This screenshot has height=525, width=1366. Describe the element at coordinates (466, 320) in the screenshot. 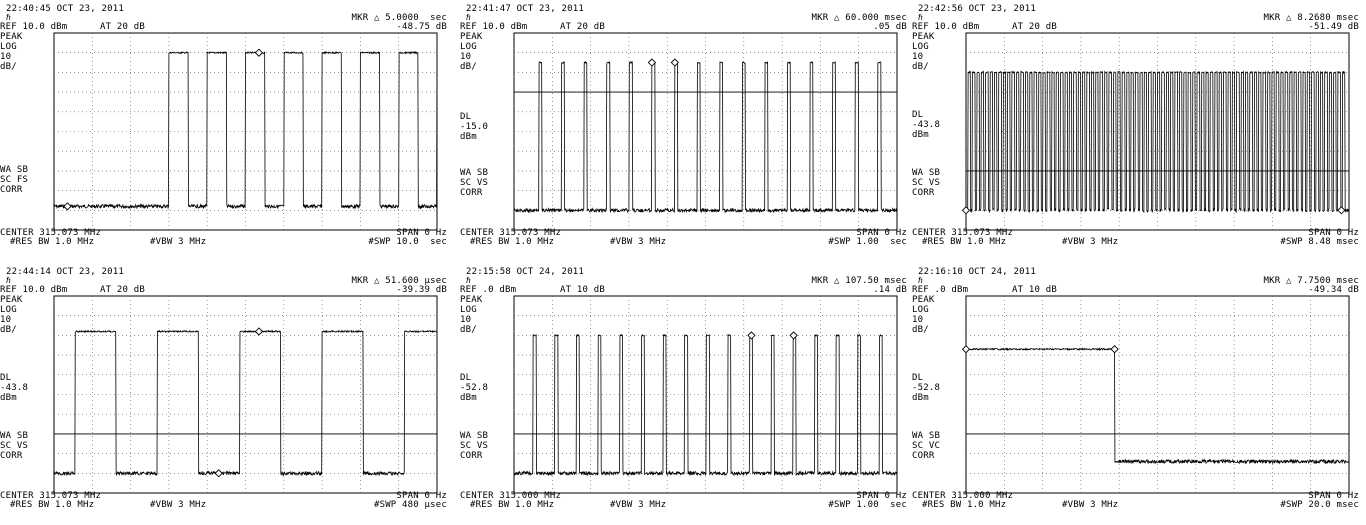

I see `scale-label: 10` at that location.